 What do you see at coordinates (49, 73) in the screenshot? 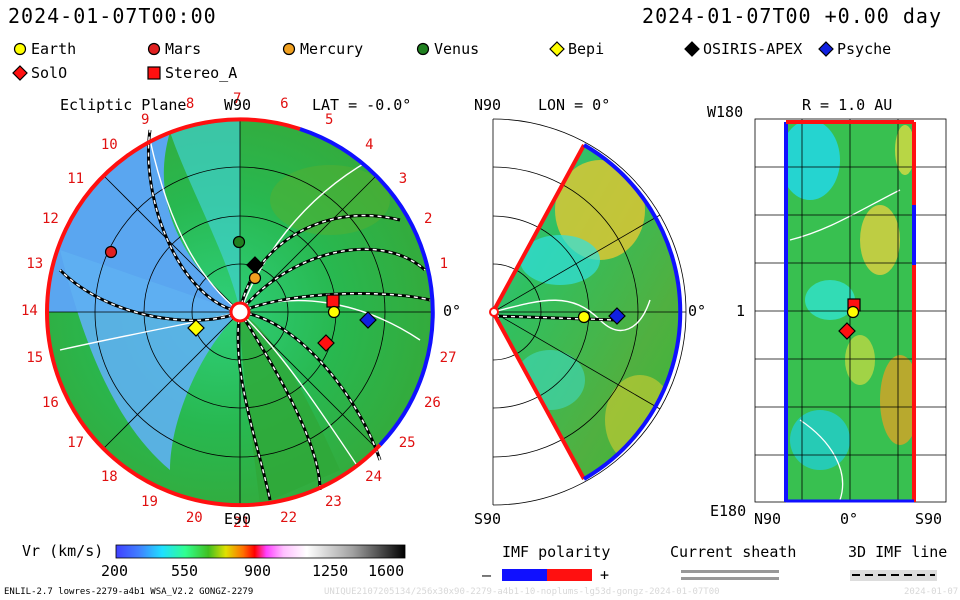
I see `legend-label: SolO` at bounding box center [49, 73].